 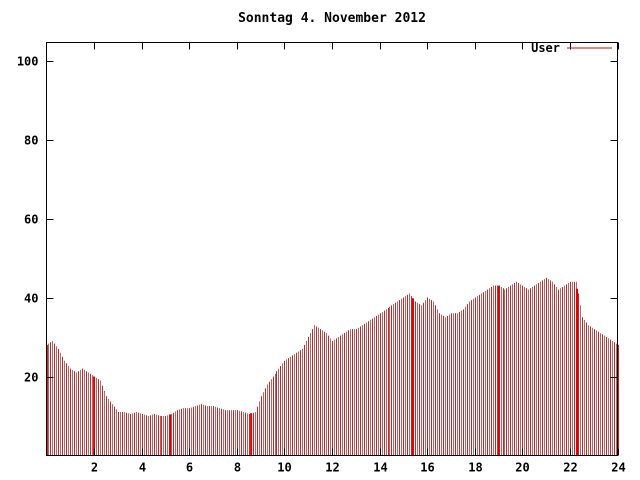 What do you see at coordinates (31, 378) in the screenshot?
I see `y-tick-label: 20` at bounding box center [31, 378].